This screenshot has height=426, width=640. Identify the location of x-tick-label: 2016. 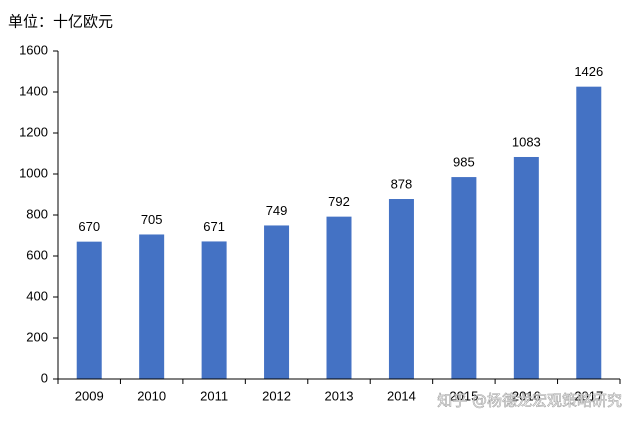
(526, 395).